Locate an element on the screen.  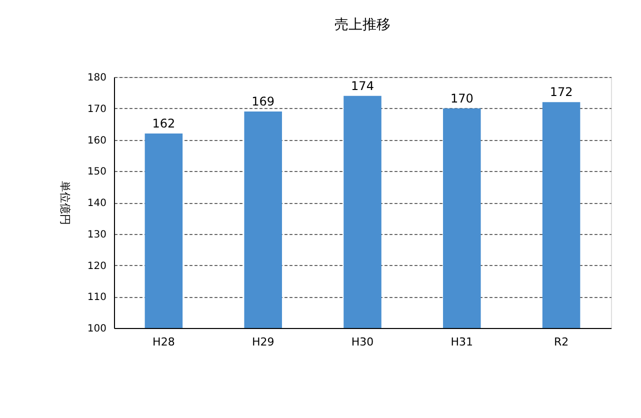
y-tick-label: 130 is located at coordinates (96, 234).